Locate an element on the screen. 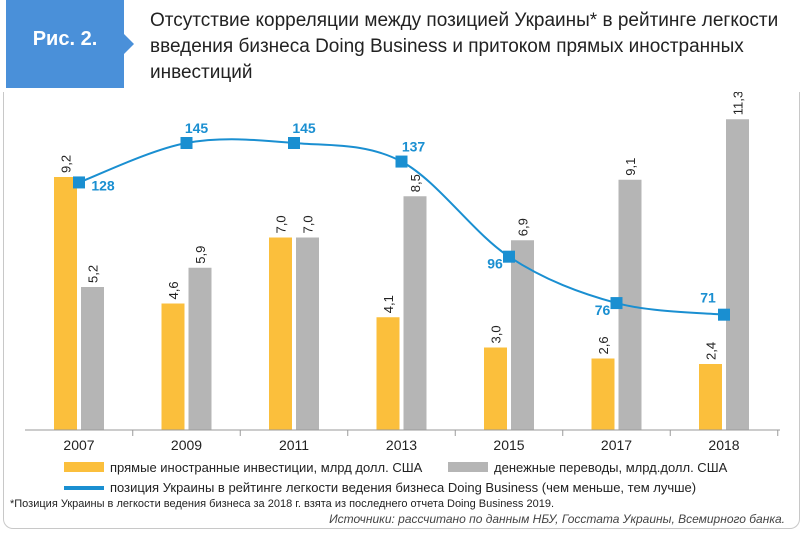 This screenshot has width=803, height=536. rank-label-2007: 128 is located at coordinates (103, 185).